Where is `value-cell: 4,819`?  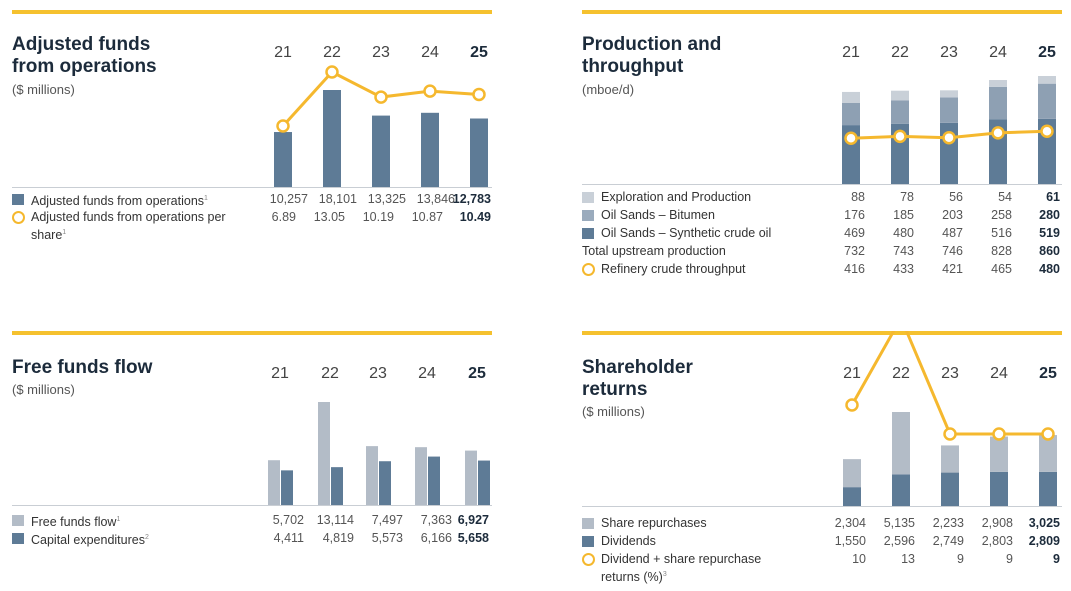 value-cell: 4,819 is located at coordinates (338, 538).